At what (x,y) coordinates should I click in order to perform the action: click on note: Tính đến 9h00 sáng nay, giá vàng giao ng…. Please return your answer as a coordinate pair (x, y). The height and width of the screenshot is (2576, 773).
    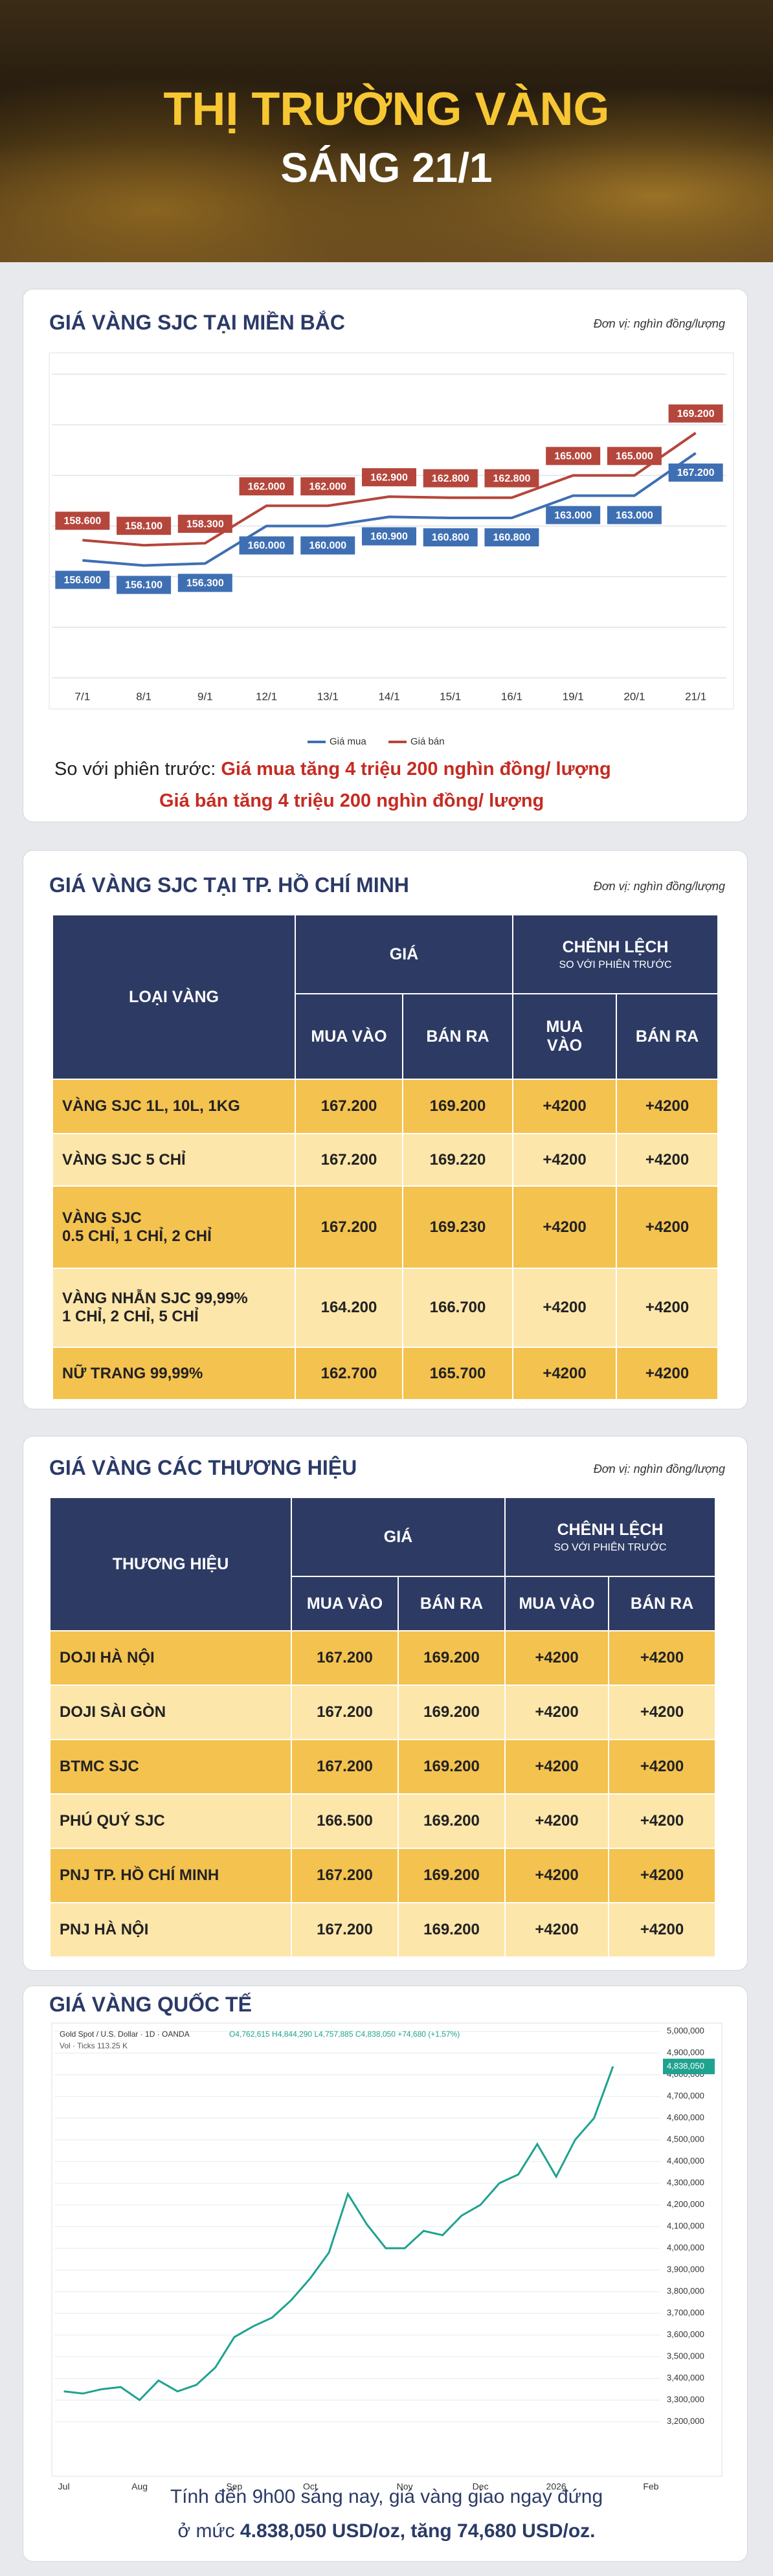
    Looking at the image, I should click on (386, 2496).